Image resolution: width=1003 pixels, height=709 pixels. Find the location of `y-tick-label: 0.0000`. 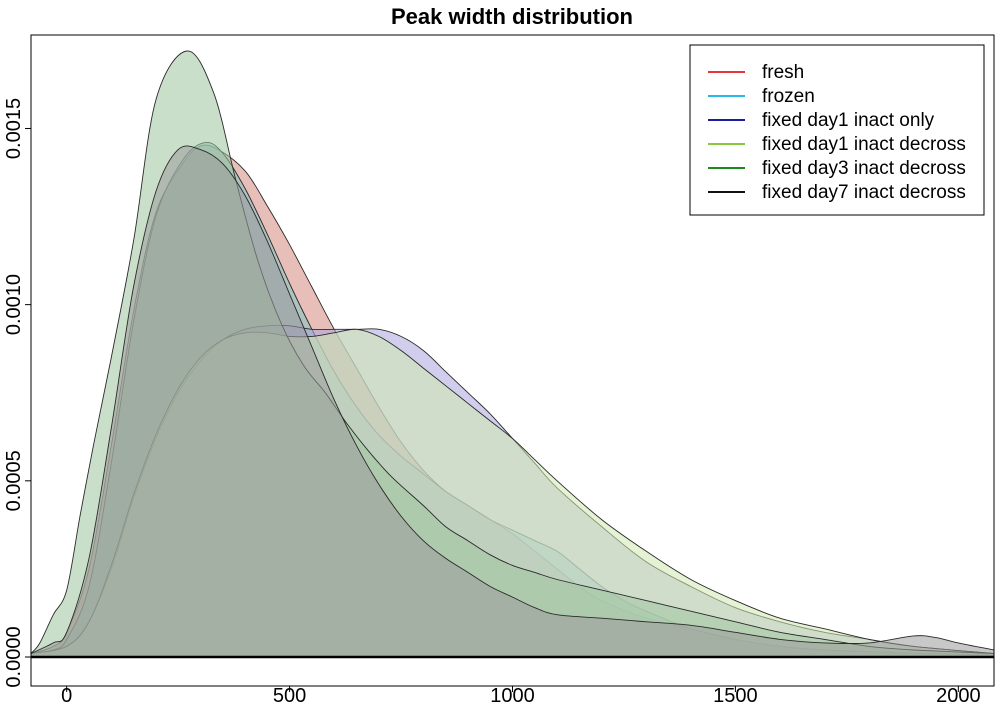

y-tick-label: 0.0000 is located at coordinates (14, 656).